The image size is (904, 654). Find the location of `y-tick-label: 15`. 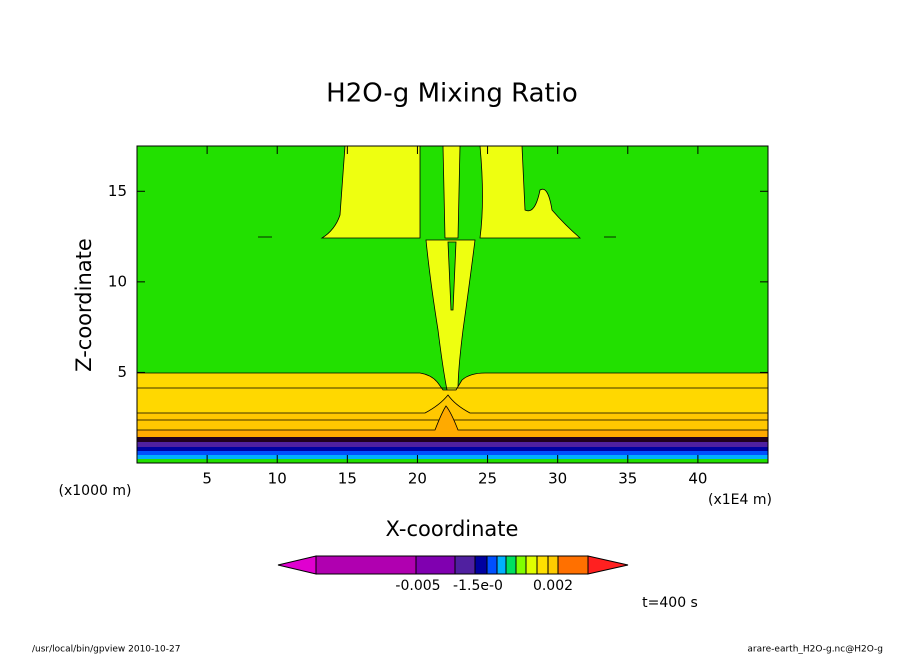

y-tick-label: 15 is located at coordinates (117, 191).